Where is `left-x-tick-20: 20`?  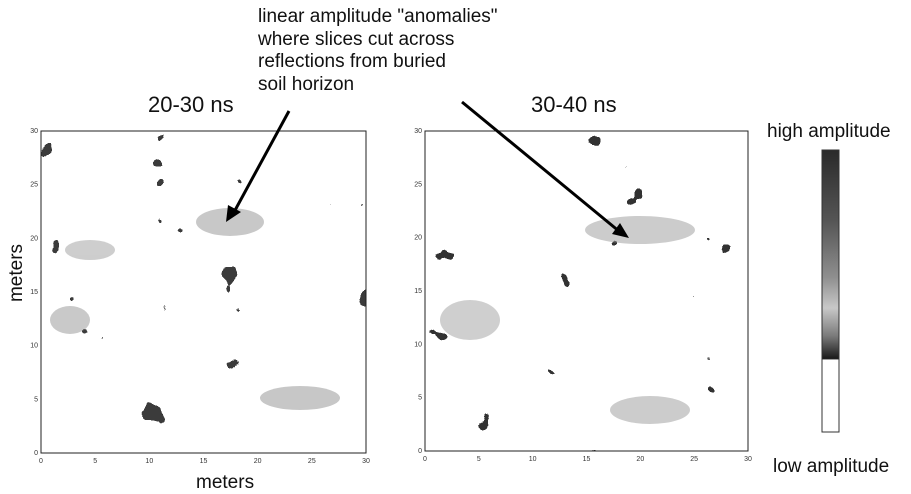
left-x-tick-20: 20 is located at coordinates (258, 461).